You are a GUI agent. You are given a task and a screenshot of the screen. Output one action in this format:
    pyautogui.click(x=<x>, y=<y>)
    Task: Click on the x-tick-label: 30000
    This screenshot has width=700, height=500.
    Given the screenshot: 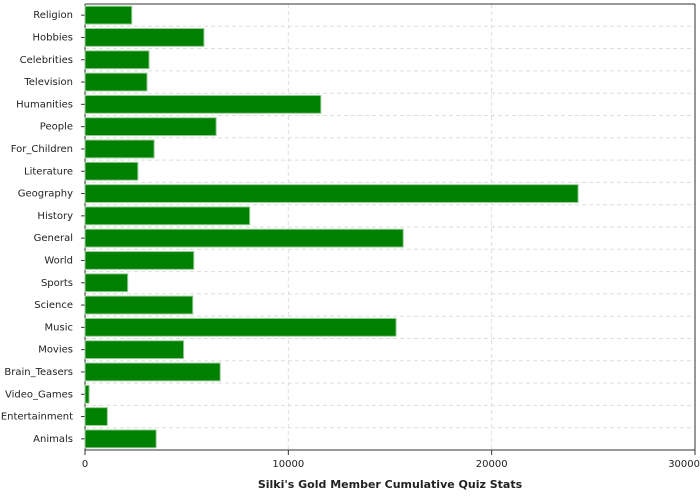 What is the action you would take?
    pyautogui.click(x=684, y=464)
    